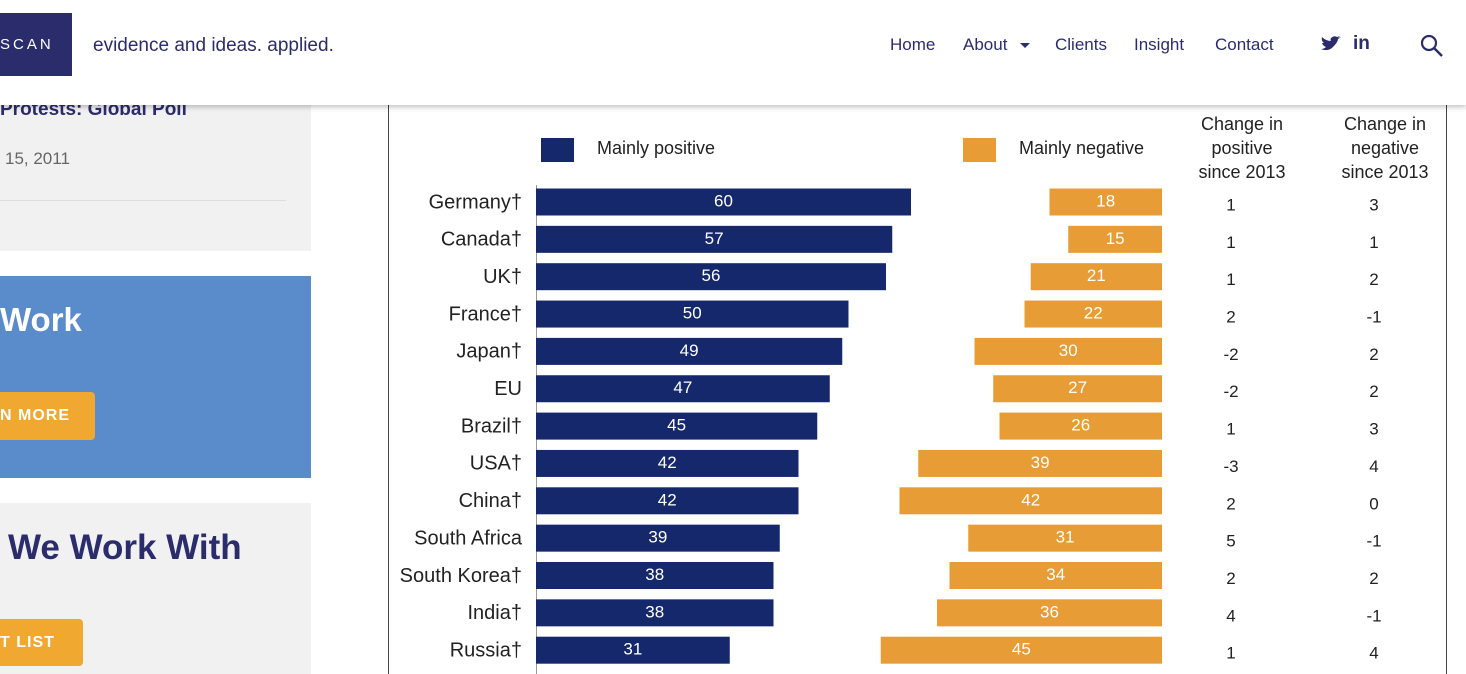 The image size is (1466, 674). What do you see at coordinates (475, 202) in the screenshot?
I see `category-label: Germany†` at bounding box center [475, 202].